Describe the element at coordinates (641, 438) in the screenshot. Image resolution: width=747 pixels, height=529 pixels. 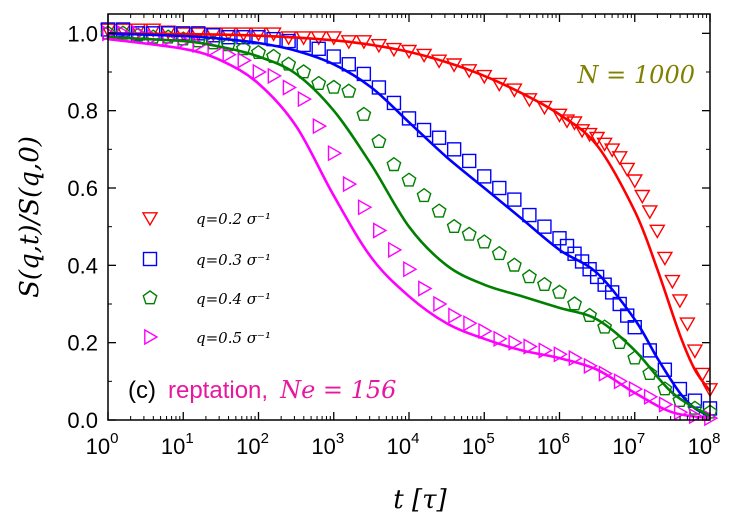
I see `x-tick-exponent: 7` at that location.